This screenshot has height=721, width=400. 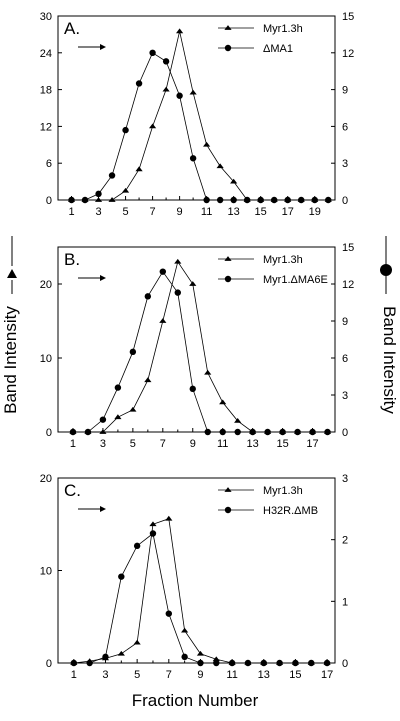 I want to click on x-tick-label: 9, so click(x=200, y=675).